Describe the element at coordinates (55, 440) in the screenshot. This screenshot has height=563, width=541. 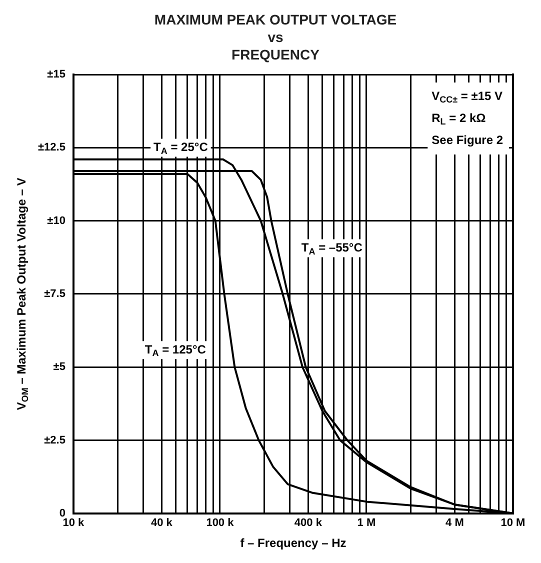
I see `y-tick-label: ±2.5` at that location.